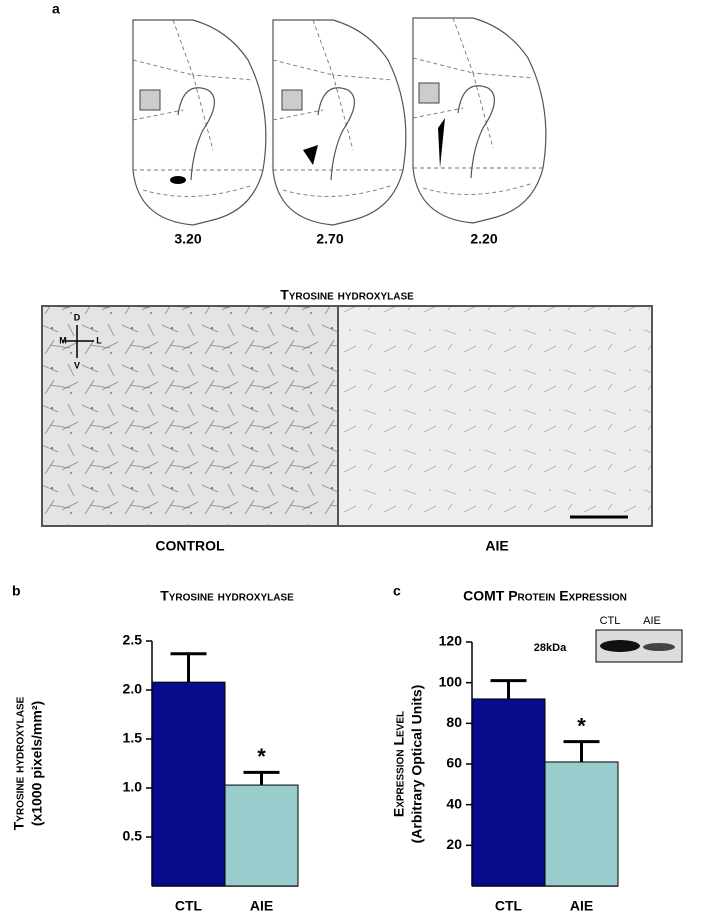 The height and width of the screenshot is (920, 711). Describe the element at coordinates (483, 239) in the screenshot. I see `coordinate-label: 2.20` at that location.